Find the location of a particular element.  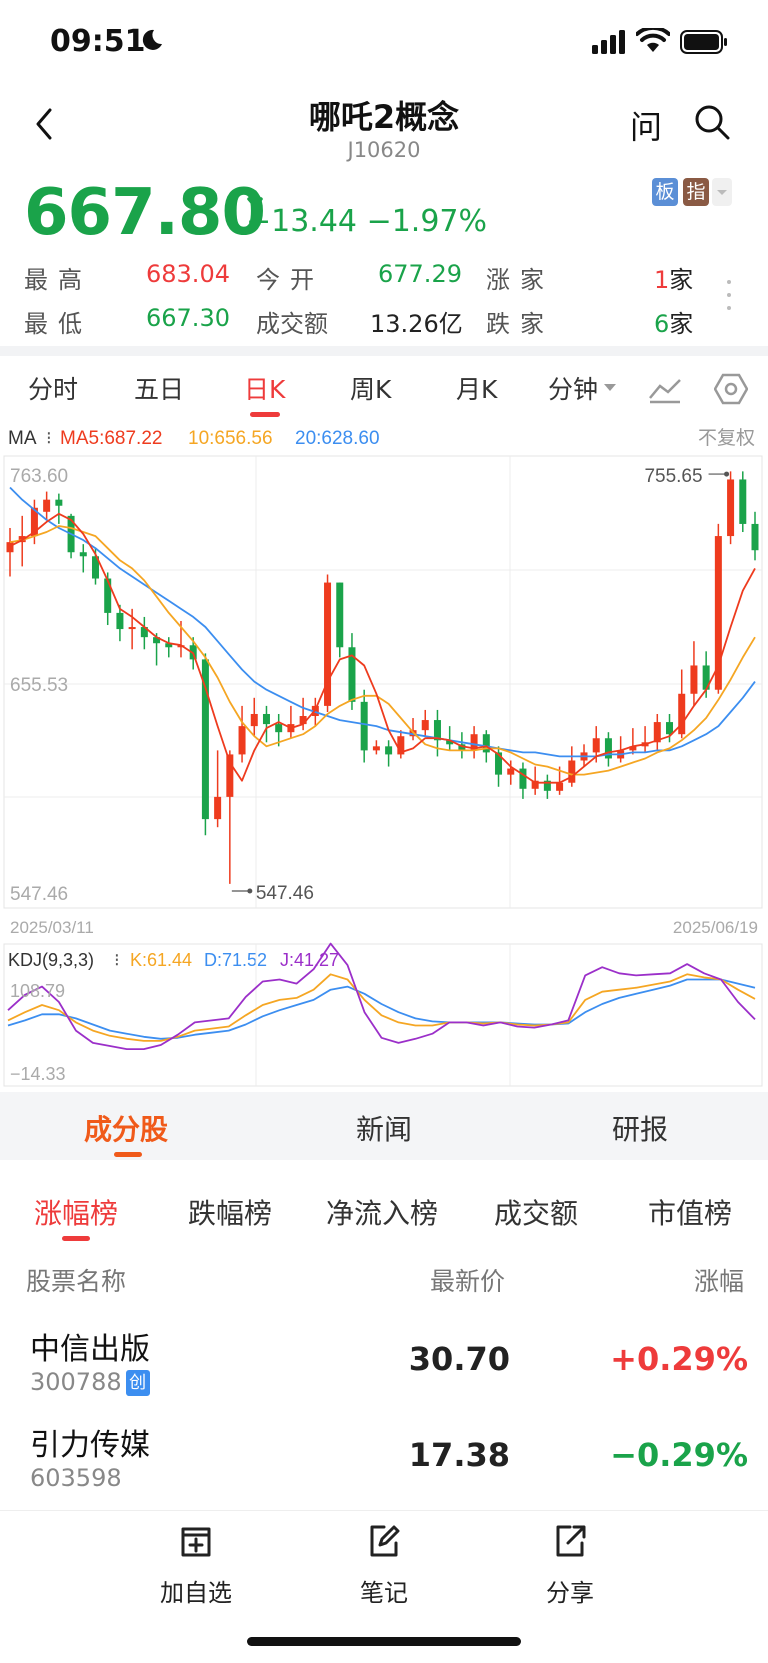

tab-market-cap: 市值榜 is located at coordinates (690, 1213).